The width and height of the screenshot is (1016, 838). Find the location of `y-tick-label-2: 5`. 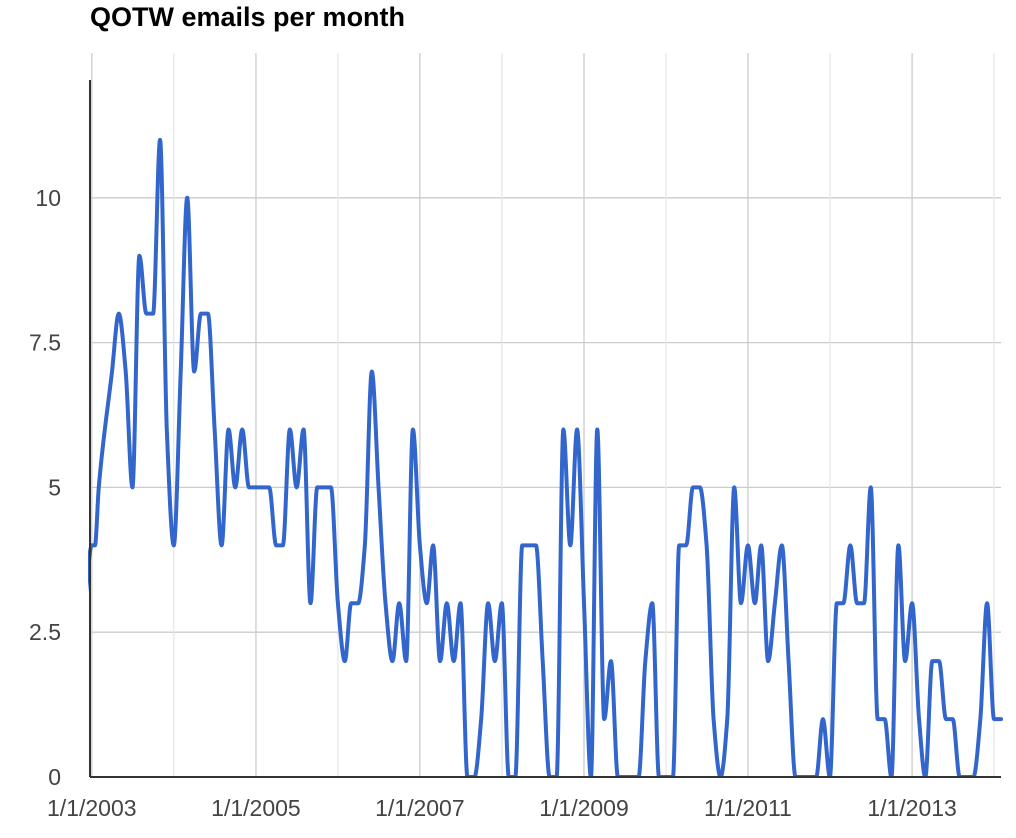

y-tick-label-2: 5 is located at coordinates (54, 487).